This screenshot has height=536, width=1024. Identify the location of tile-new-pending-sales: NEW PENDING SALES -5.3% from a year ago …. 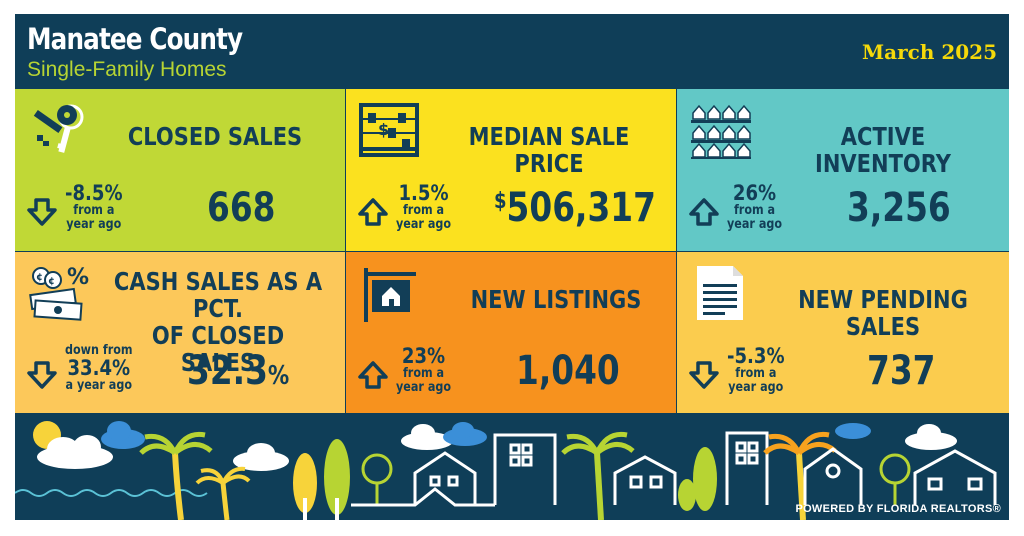
(843, 332).